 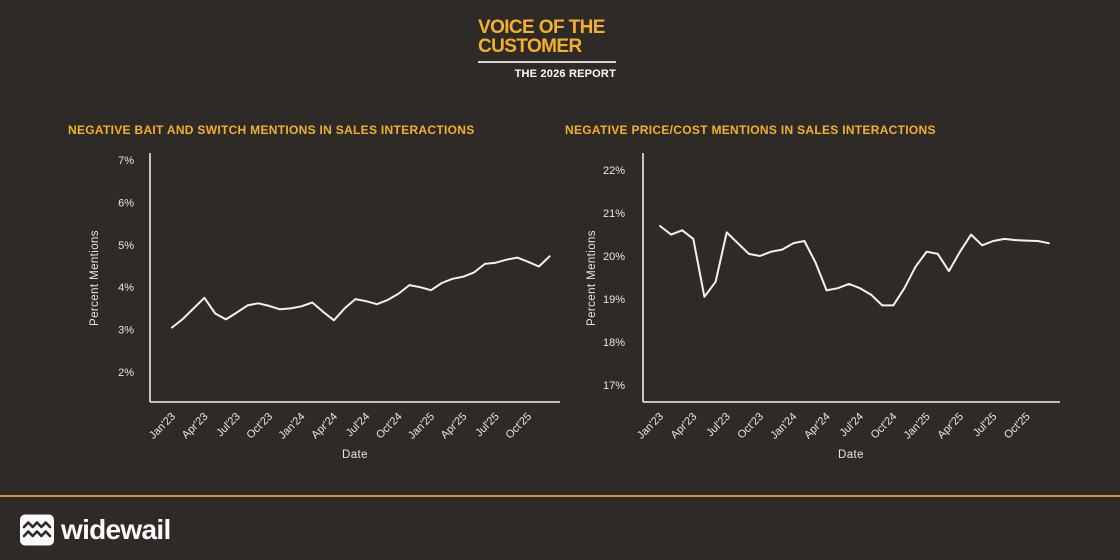 I want to click on y-tick-label: 2%, so click(x=126, y=373).